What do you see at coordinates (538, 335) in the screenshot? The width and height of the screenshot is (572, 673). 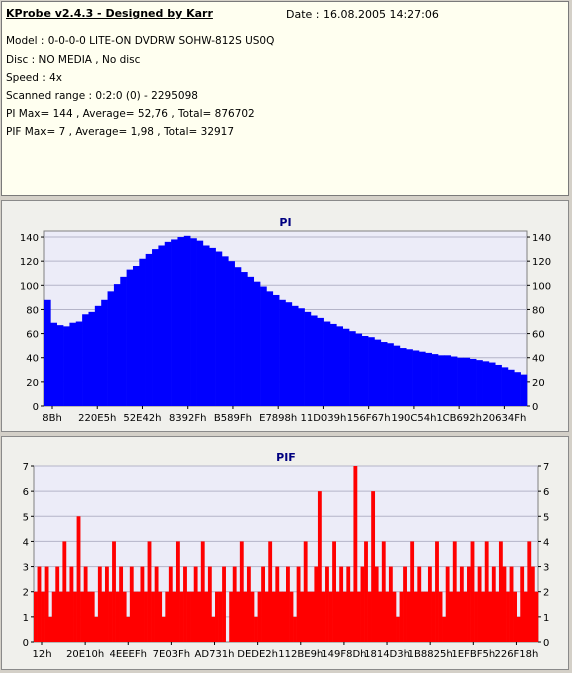 I see `pi-ytick-label-right: 60` at bounding box center [538, 335].